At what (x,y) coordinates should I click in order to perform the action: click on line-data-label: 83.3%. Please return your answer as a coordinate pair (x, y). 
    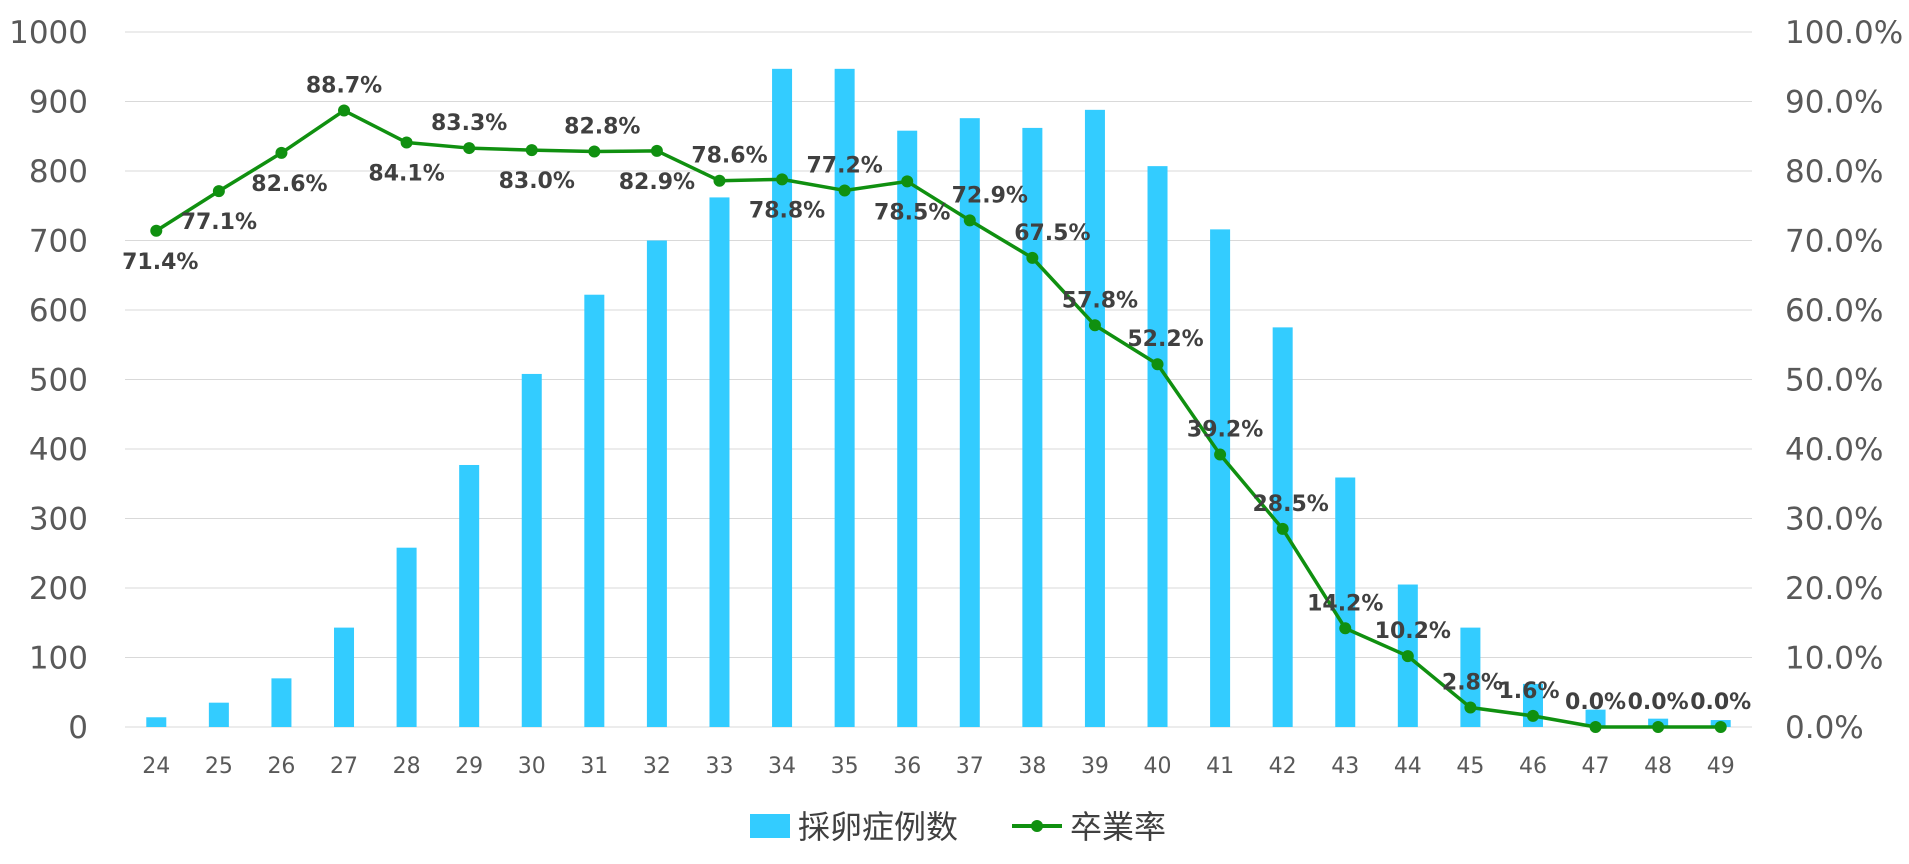
    Looking at the image, I should click on (469, 123).